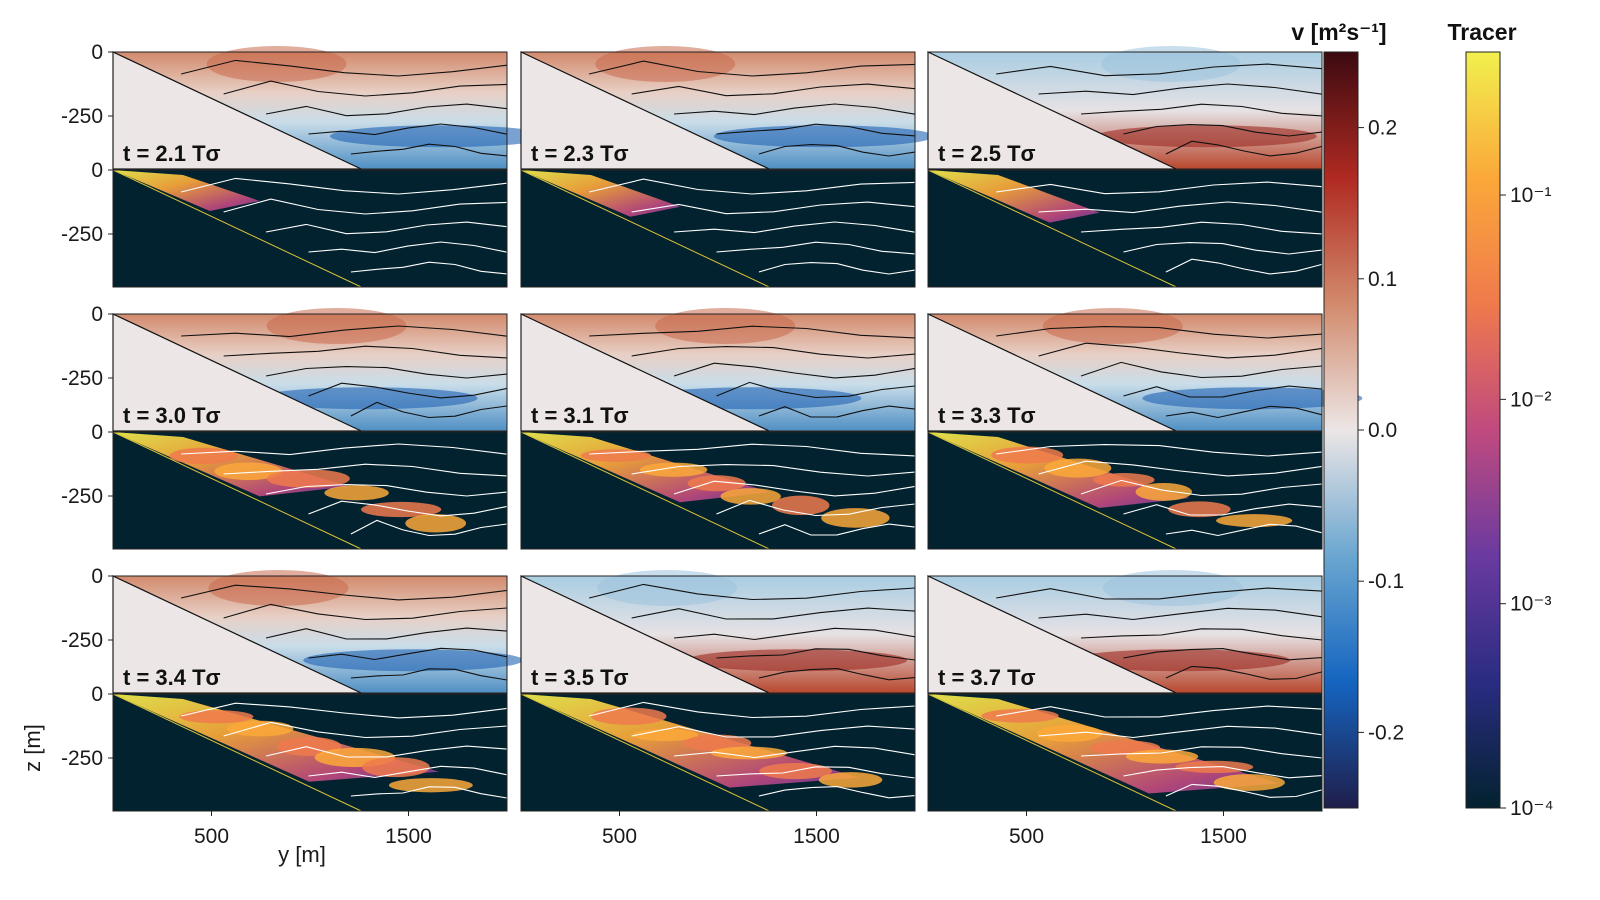 Image resolution: width=1600 pixels, height=900 pixels. What do you see at coordinates (1530, 604) in the screenshot?
I see `tracer-colorbar-tick-label: 10⁻³` at bounding box center [1530, 604].